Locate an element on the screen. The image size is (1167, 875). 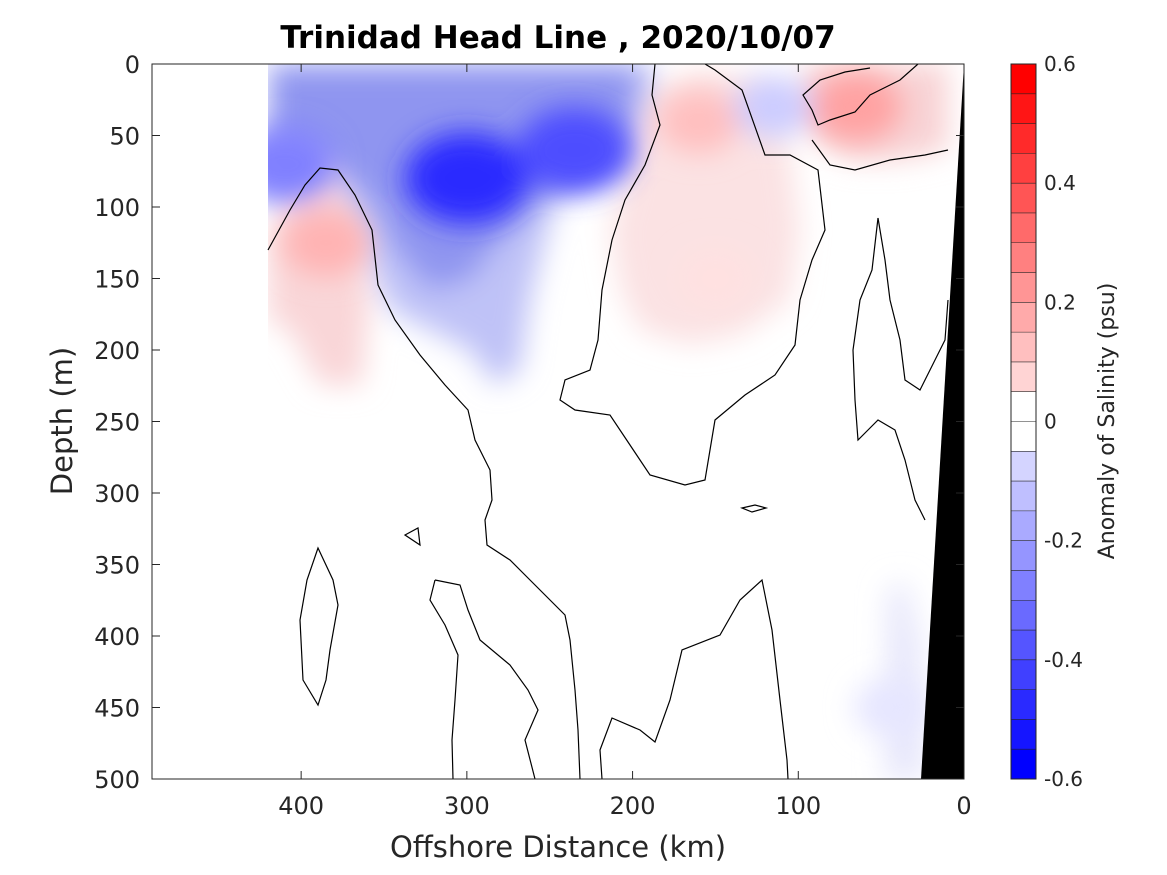
zero-contour-coastal-upper is located at coordinates (860, 95).